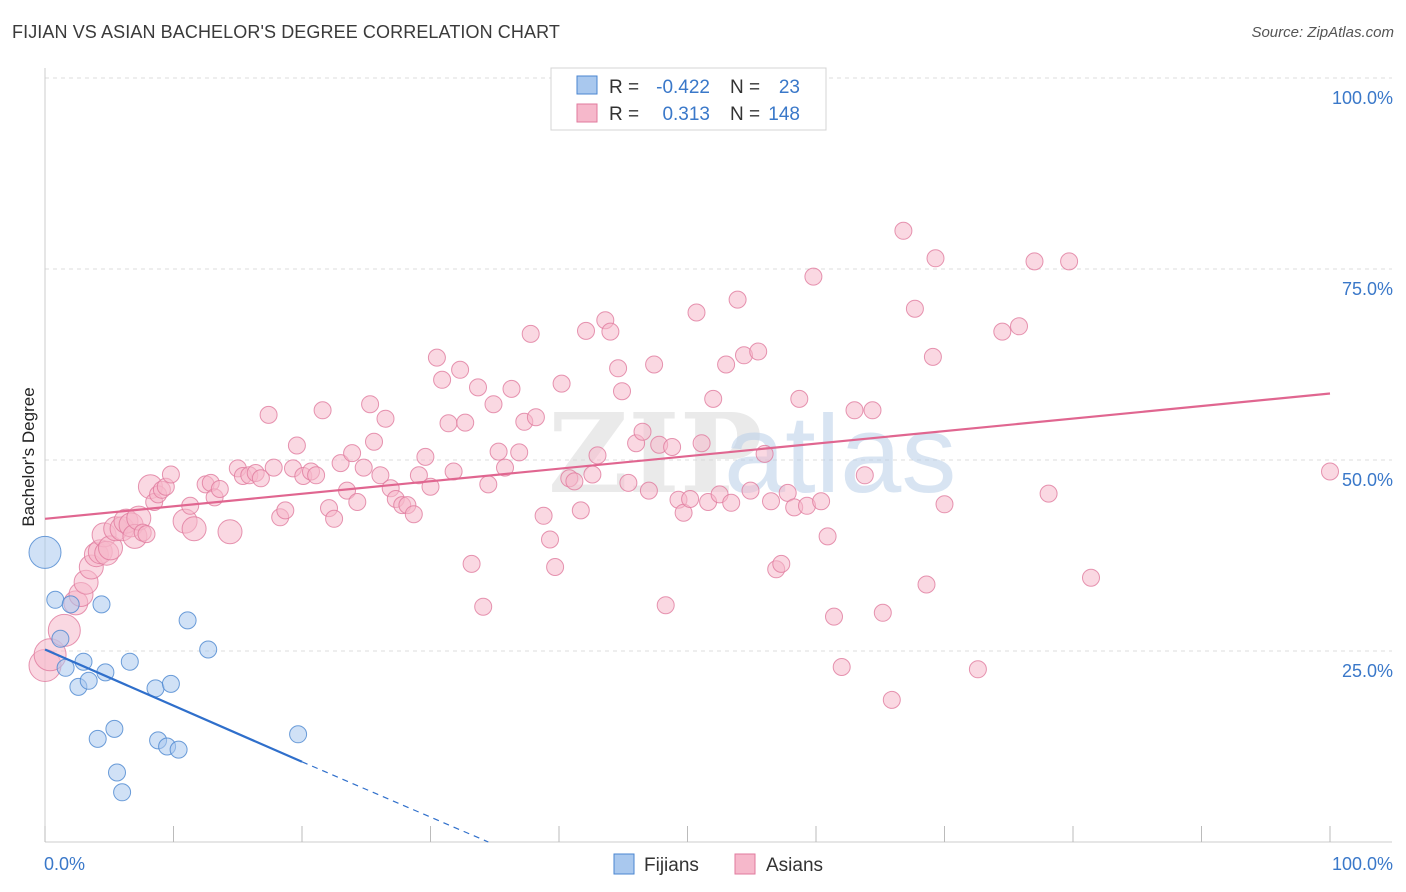  Describe the element at coordinates (688, 99) in the screenshot. I see `stats-legend: R = -0.422 N = 23 R = 0.313 N = 148` at that location.